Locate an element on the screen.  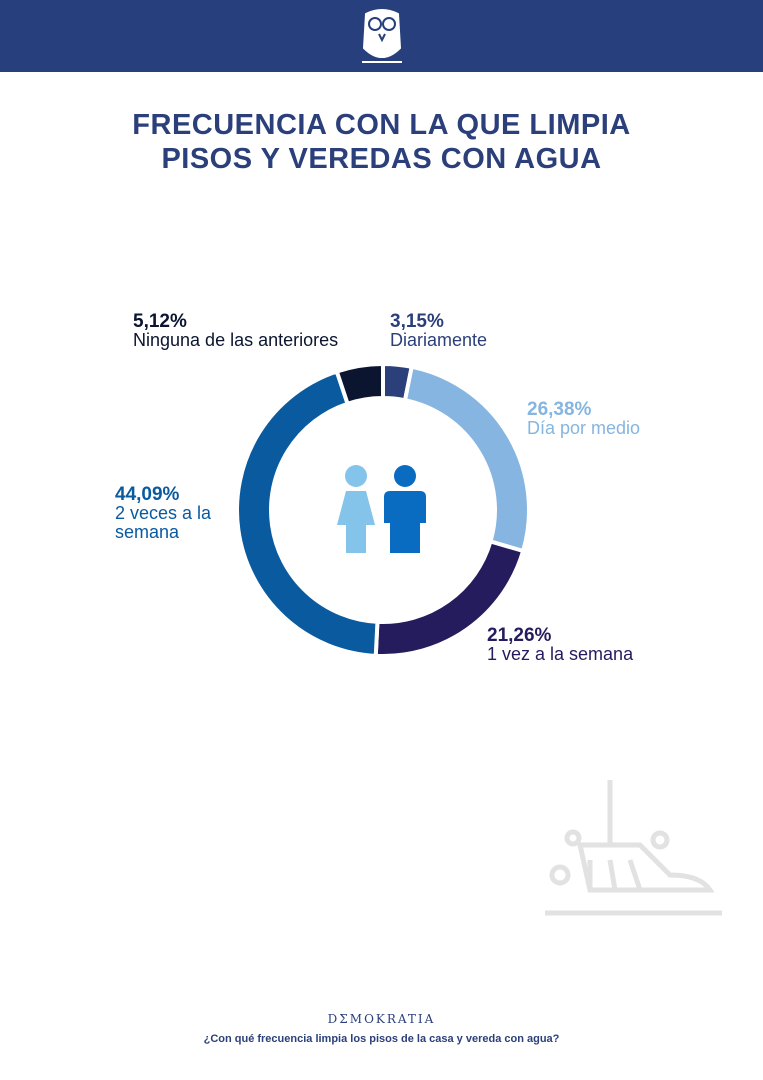
donut is located at coordinates (383, 509).